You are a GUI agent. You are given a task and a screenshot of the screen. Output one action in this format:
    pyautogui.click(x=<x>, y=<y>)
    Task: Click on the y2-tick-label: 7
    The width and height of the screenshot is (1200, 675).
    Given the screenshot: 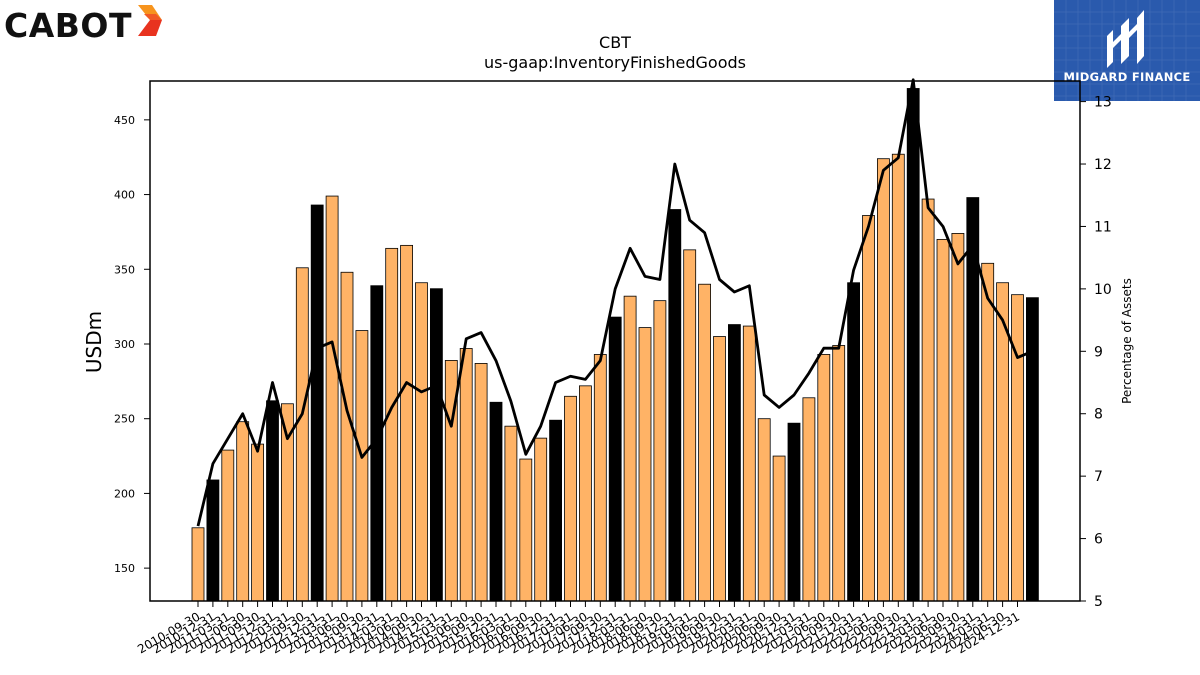 What is the action you would take?
    pyautogui.click(x=1098, y=477)
    